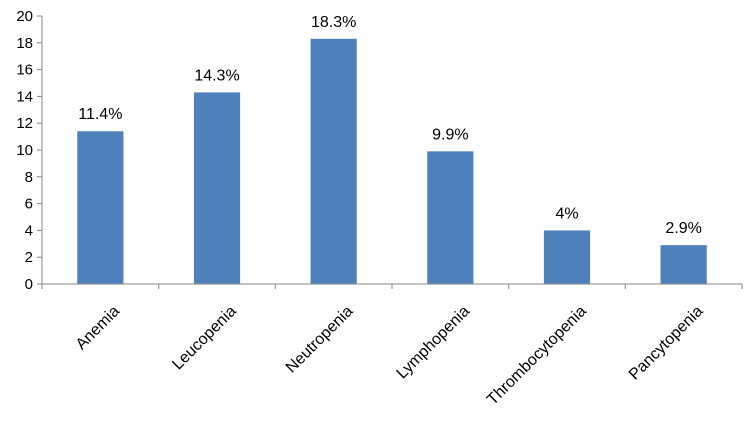 Image resolution: width=750 pixels, height=442 pixels. I want to click on bar-lymphopenia, so click(450, 217).